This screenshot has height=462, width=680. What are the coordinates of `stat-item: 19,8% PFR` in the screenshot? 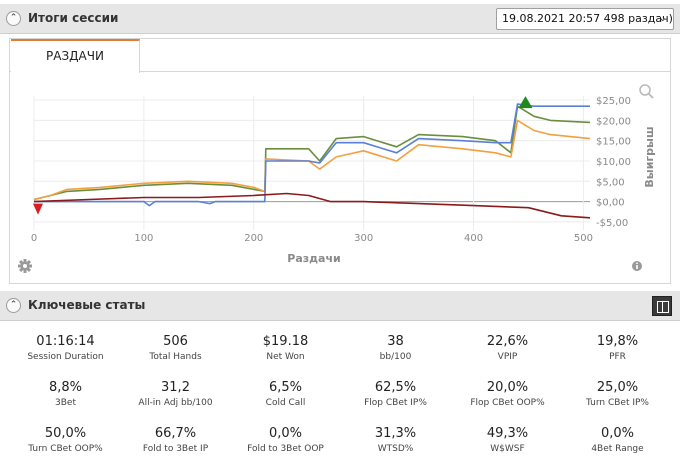 It's located at (617, 348).